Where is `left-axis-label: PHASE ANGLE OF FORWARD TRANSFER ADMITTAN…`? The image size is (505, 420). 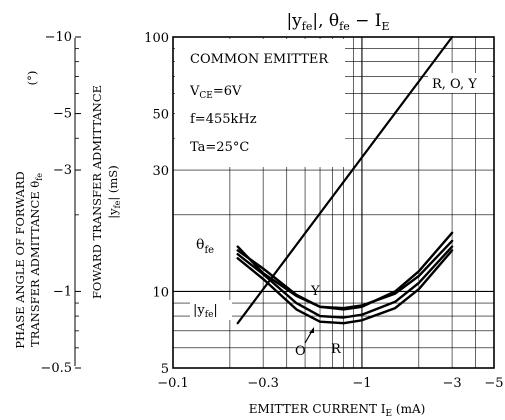
left-axis-label: PHASE ANGLE OF FORWARD TRANSFER ADMITTAN… is located at coordinates (28, 260).